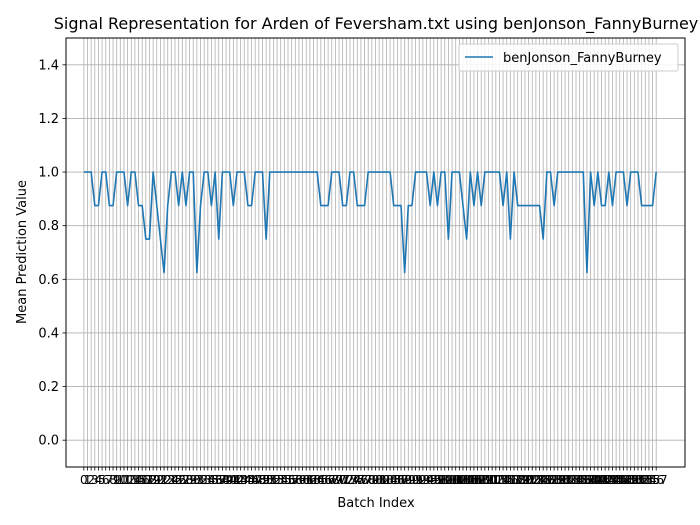 The image size is (700, 525). What do you see at coordinates (619, 480) in the screenshot?
I see `x-tick-label: 147` at bounding box center [619, 480].